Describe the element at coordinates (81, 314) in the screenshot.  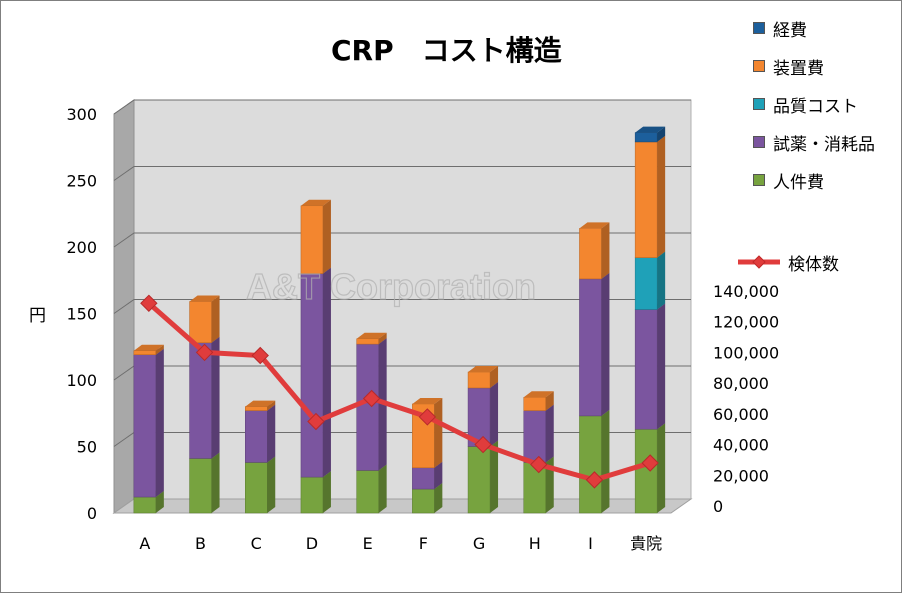
I see `y-tick-label: 150` at that location.